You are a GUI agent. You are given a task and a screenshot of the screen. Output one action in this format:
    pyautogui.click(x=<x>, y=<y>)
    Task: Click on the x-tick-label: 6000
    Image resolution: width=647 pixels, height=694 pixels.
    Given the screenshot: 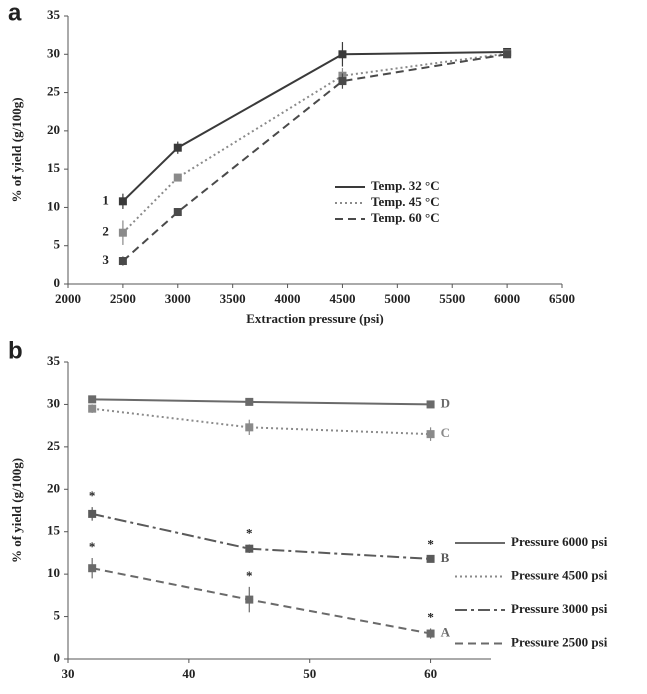 What is the action you would take?
    pyautogui.click(x=507, y=298)
    